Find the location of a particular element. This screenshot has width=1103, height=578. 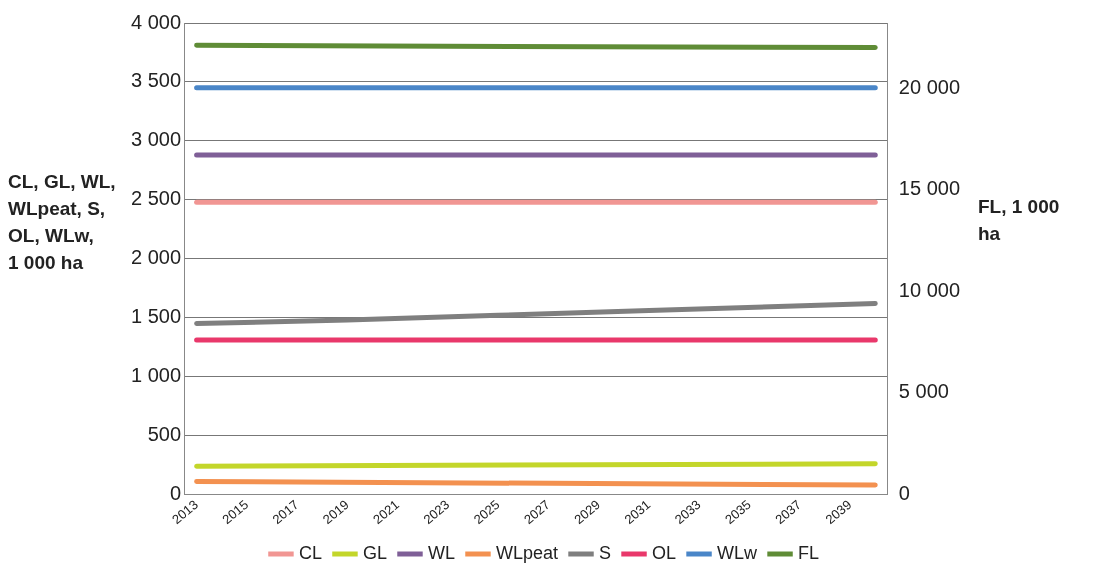

y-tick-label: 1 000 is located at coordinates (156, 375).